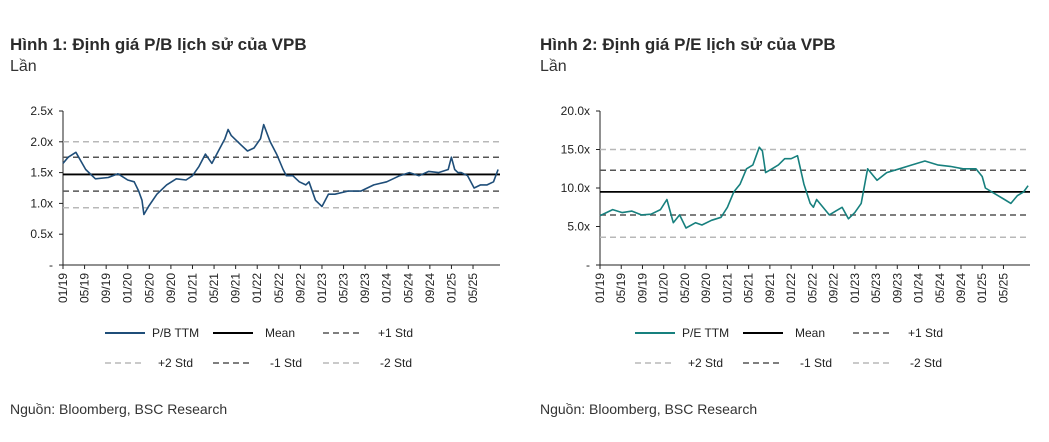  Describe the element at coordinates (575, 150) in the screenshot. I see `y-tick-label: 15.0x` at that location.